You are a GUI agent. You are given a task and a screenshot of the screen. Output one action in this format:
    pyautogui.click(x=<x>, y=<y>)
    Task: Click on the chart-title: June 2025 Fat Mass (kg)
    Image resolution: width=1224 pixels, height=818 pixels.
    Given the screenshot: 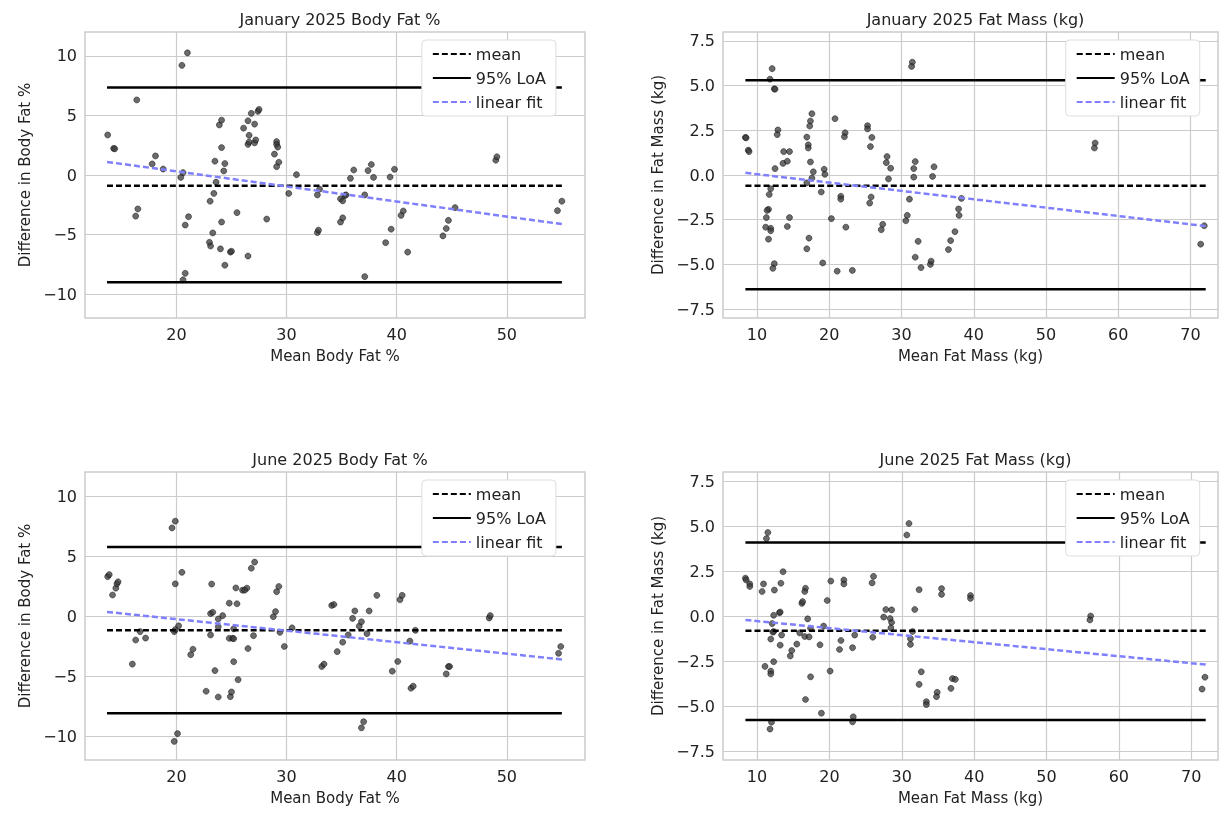 What is the action you would take?
    pyautogui.click(x=975, y=459)
    